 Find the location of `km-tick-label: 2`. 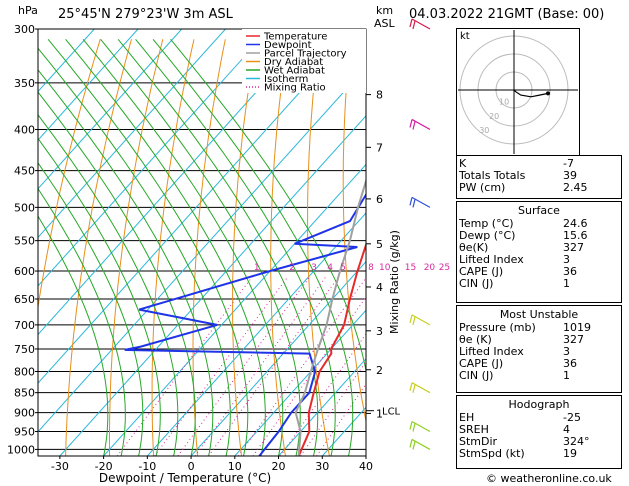

km-tick-label: 2 is located at coordinates (379, 370).